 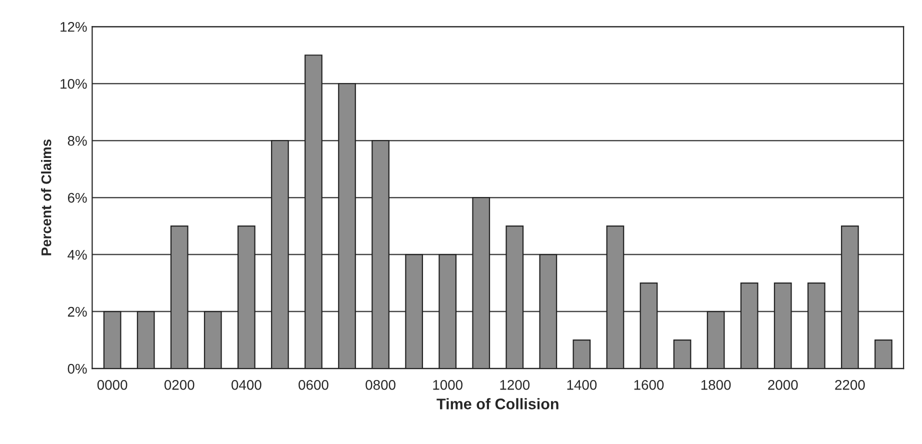 I want to click on x-tick-label: 0200, so click(x=179, y=385).